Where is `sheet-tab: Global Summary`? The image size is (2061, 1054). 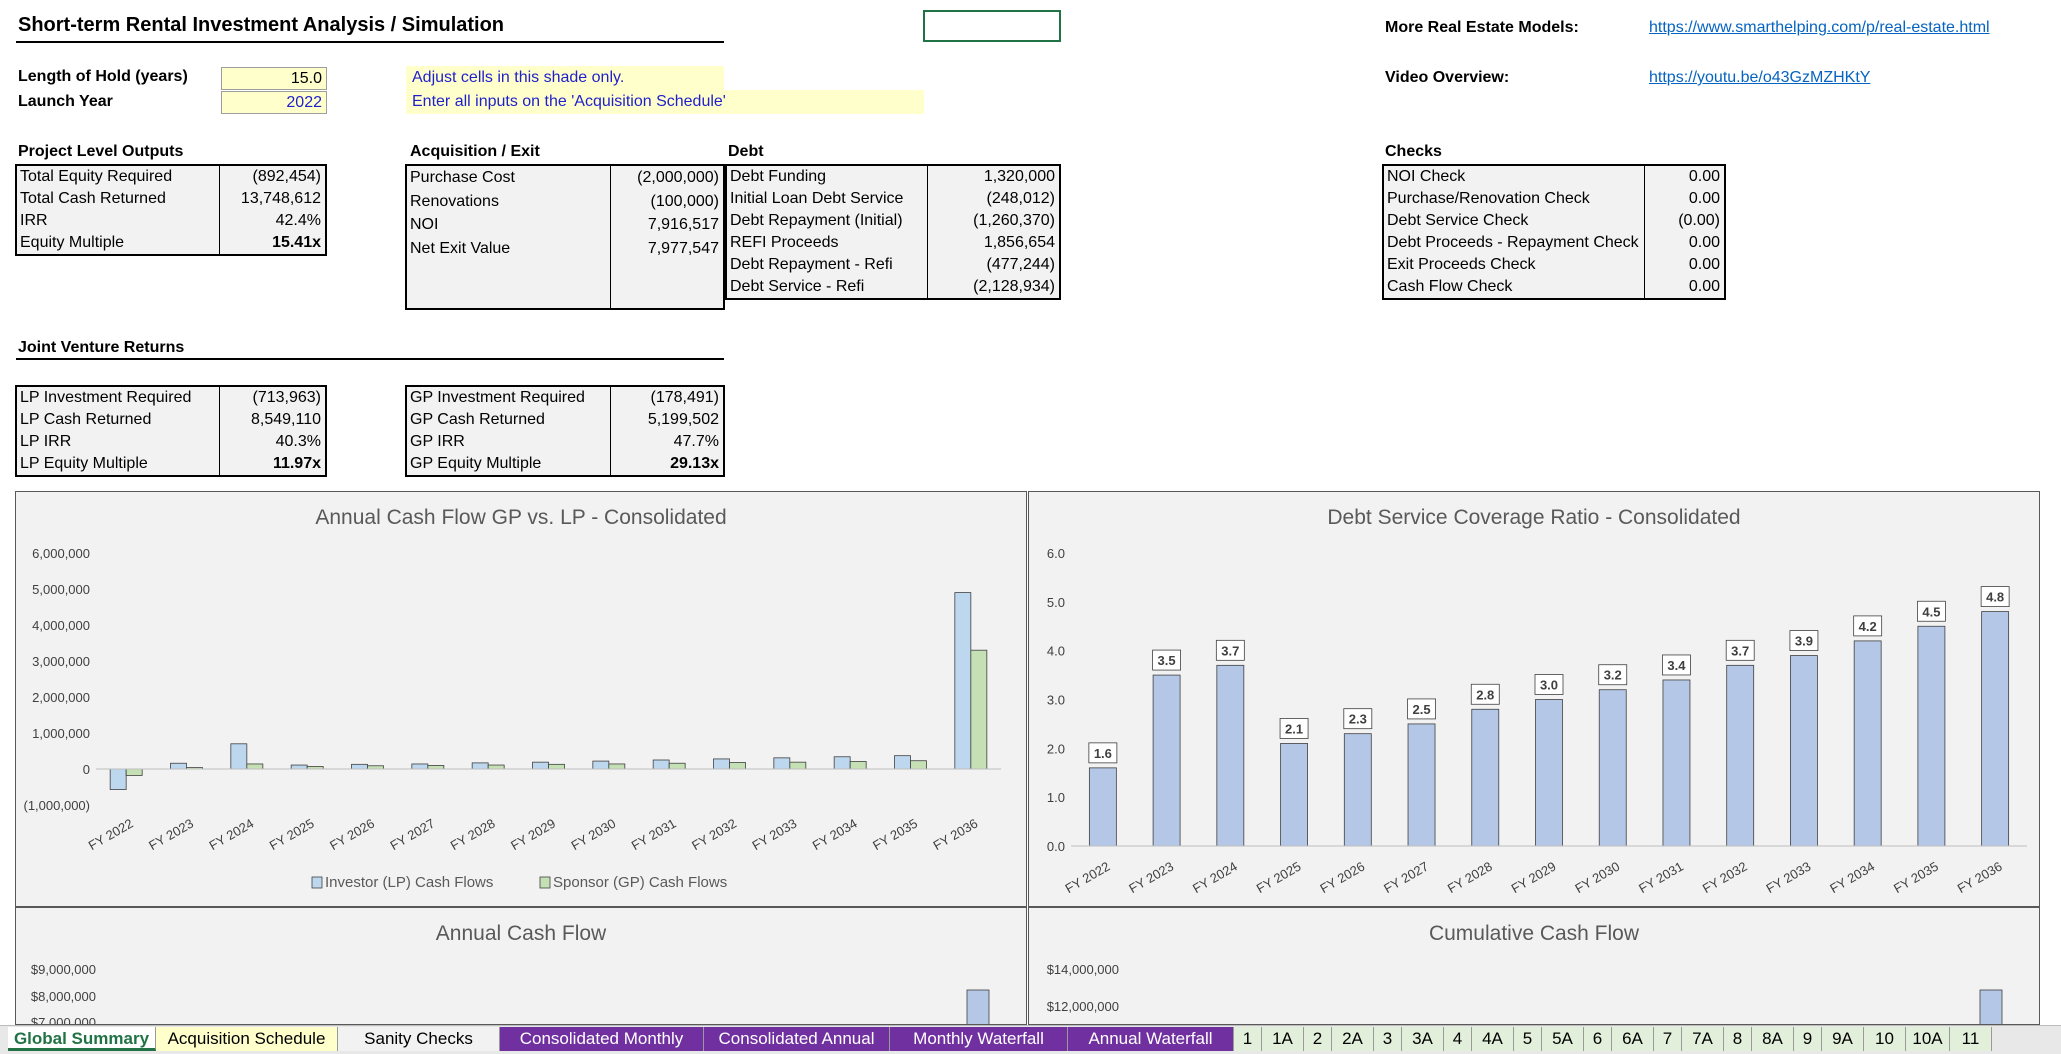
sheet-tab: Global Summary is located at coordinates (82, 1039).